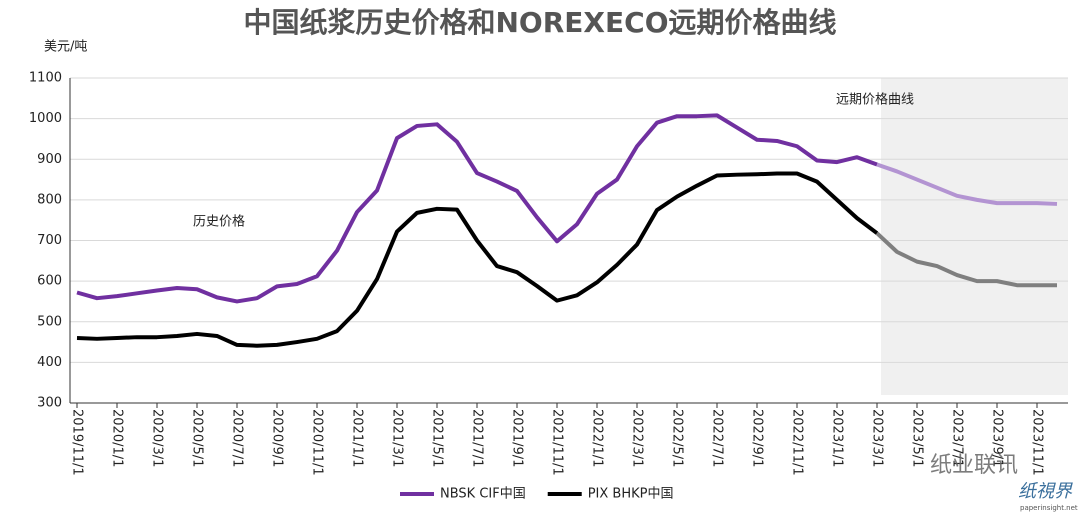 The image size is (1080, 515). What do you see at coordinates (317, 442) in the screenshot?
I see `x-tick-label: 2020/11/1` at bounding box center [317, 442].